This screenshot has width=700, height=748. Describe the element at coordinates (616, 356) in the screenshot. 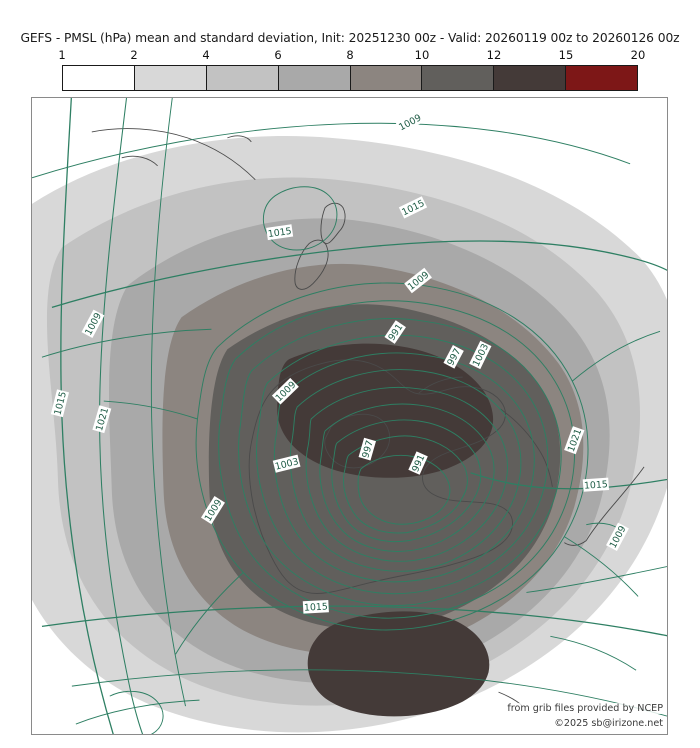

I see `isobar-spur-ne` at that location.